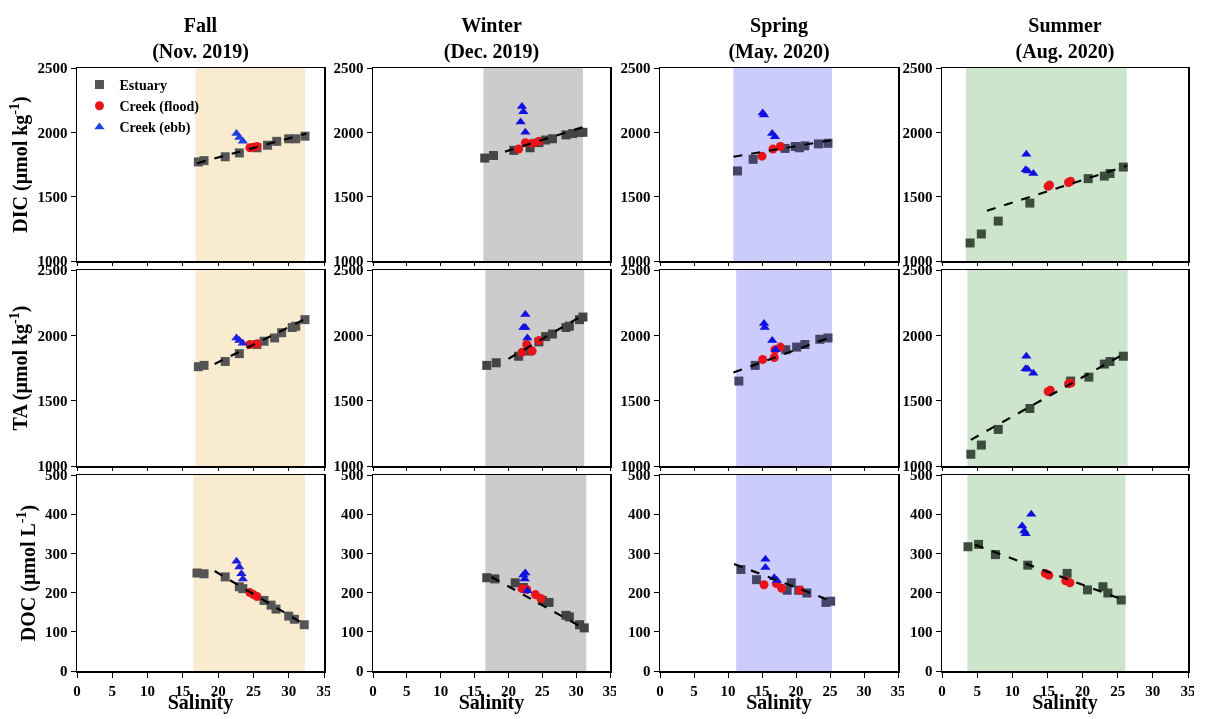 The width and height of the screenshot is (1210, 719). What do you see at coordinates (779, 38) in the screenshot?
I see `chart-title: Spring (May. 2020)` at bounding box center [779, 38].